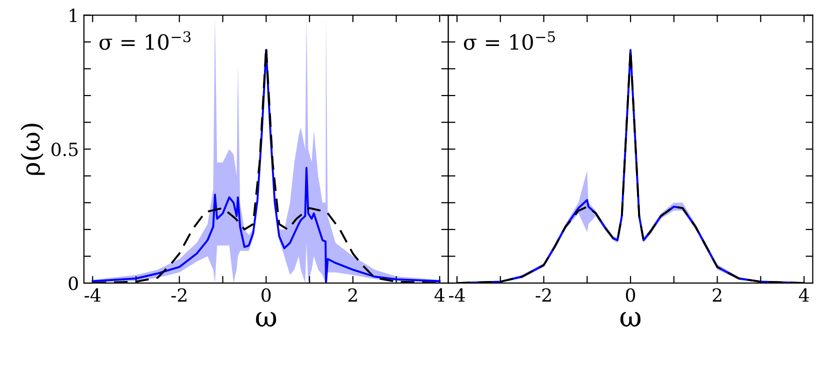 This screenshot has width=831, height=370. Describe the element at coordinates (73, 15) in the screenshot. I see `y-tick-label: 1` at that location.